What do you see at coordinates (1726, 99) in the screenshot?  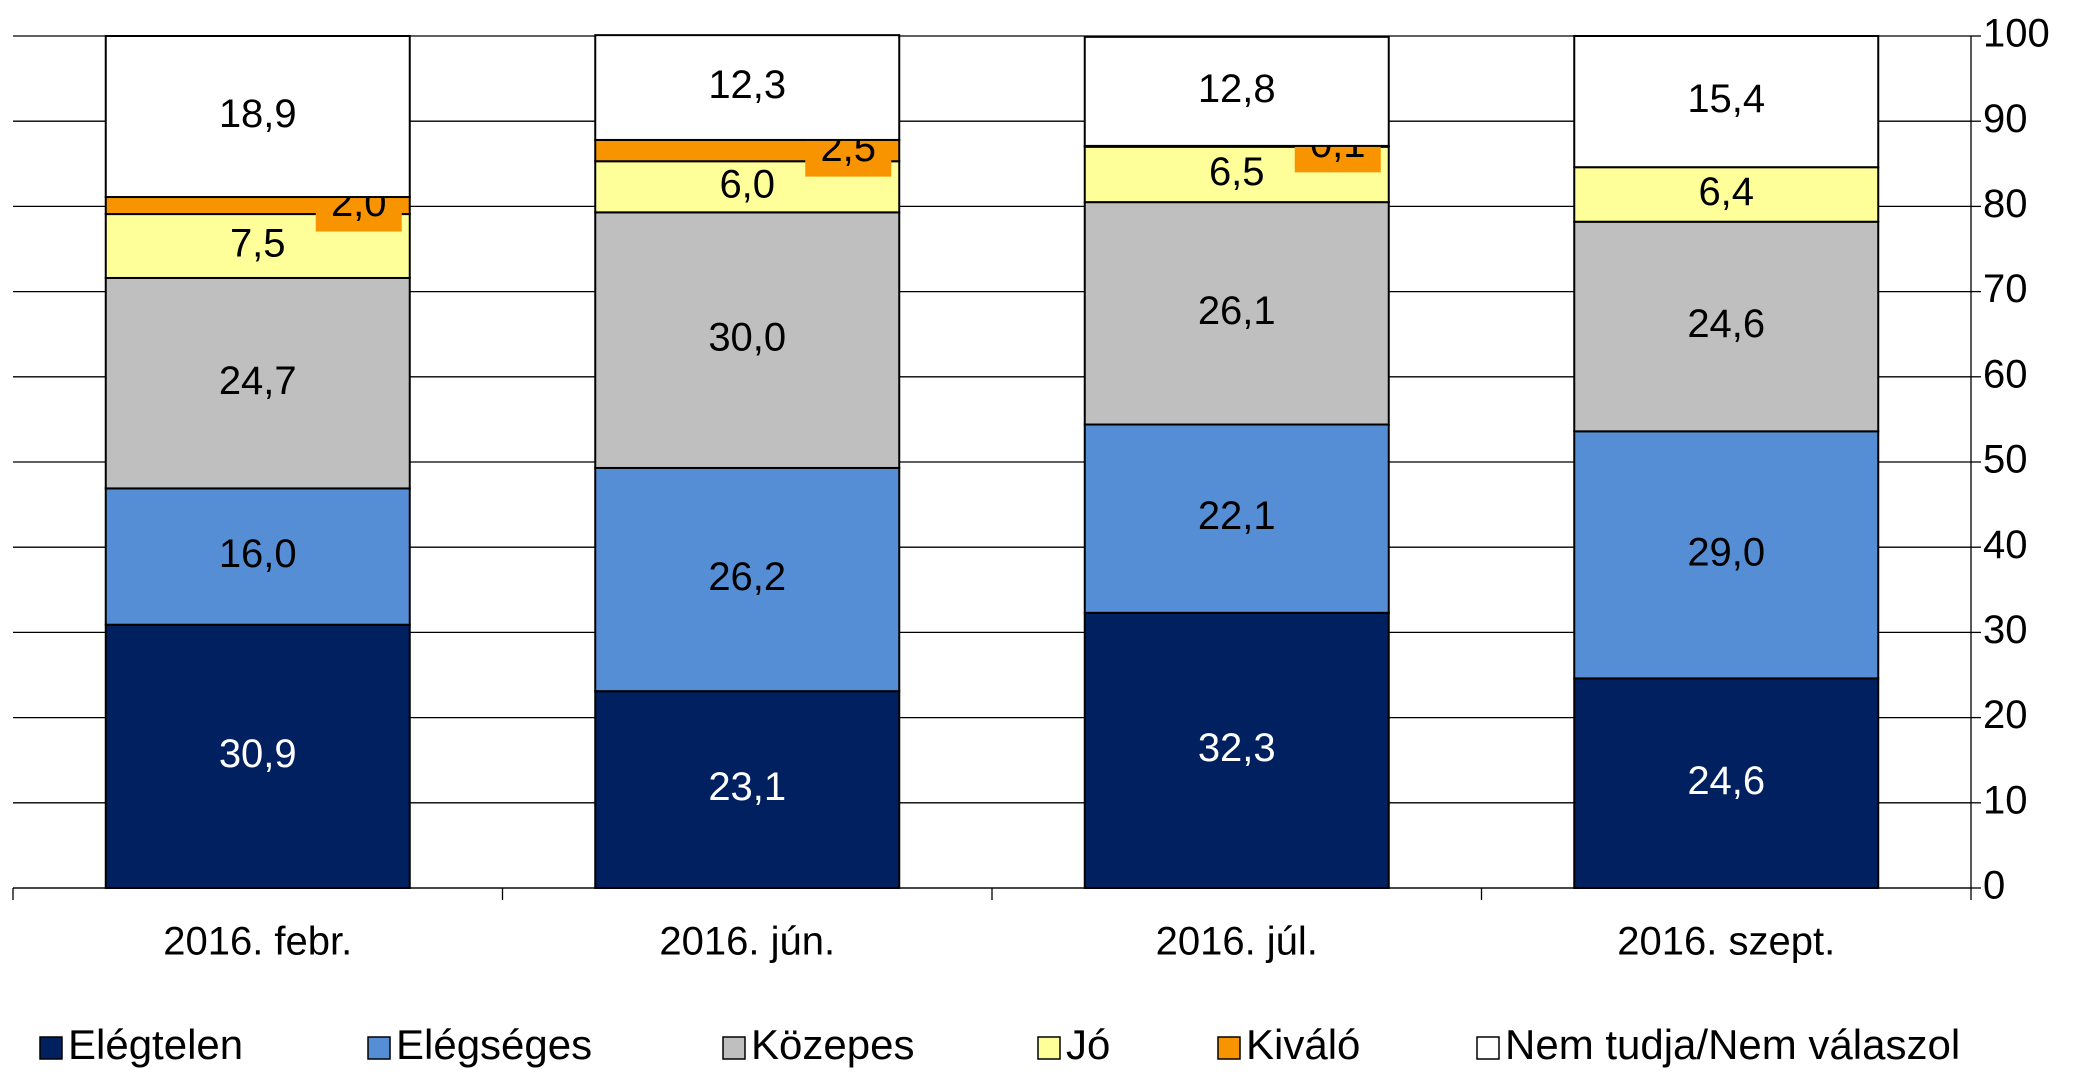 I see `data-label: 15,4` at bounding box center [1726, 99].